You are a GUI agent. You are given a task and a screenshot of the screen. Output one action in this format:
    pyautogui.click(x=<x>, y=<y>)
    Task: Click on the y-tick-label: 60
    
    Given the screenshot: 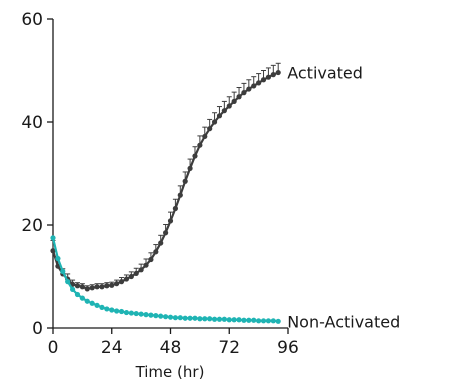 What is the action you would take?
    pyautogui.click(x=32, y=20)
    